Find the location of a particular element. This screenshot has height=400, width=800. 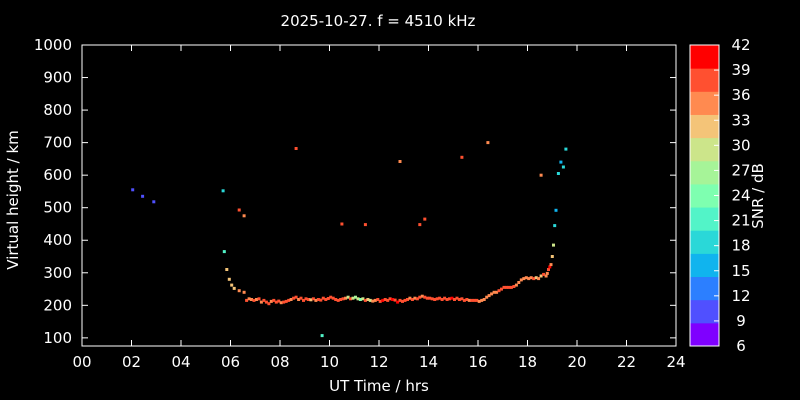

colorbar-tick-label: 39 is located at coordinates (740, 70).